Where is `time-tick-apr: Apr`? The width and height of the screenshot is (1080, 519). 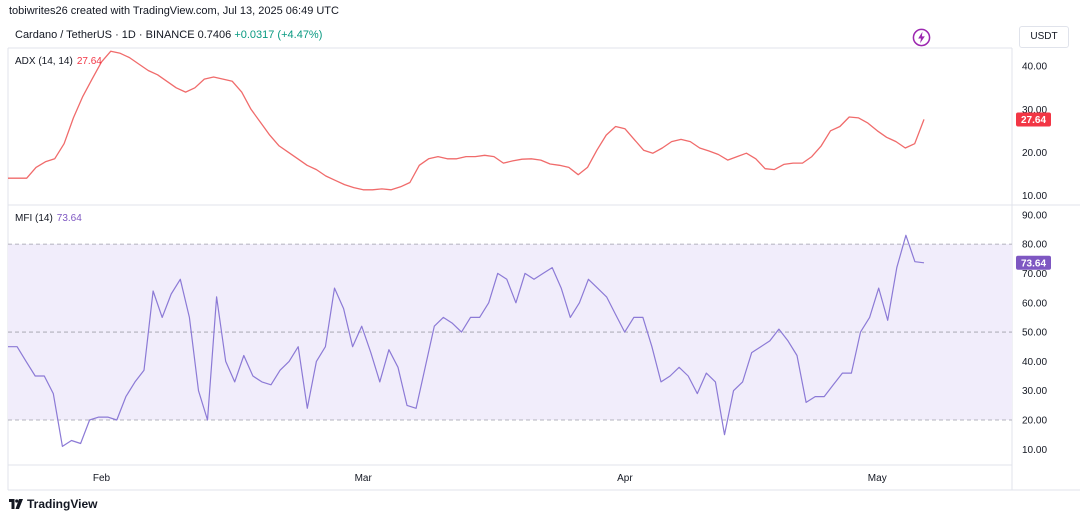 time-tick-apr: Apr is located at coordinates (625, 478).